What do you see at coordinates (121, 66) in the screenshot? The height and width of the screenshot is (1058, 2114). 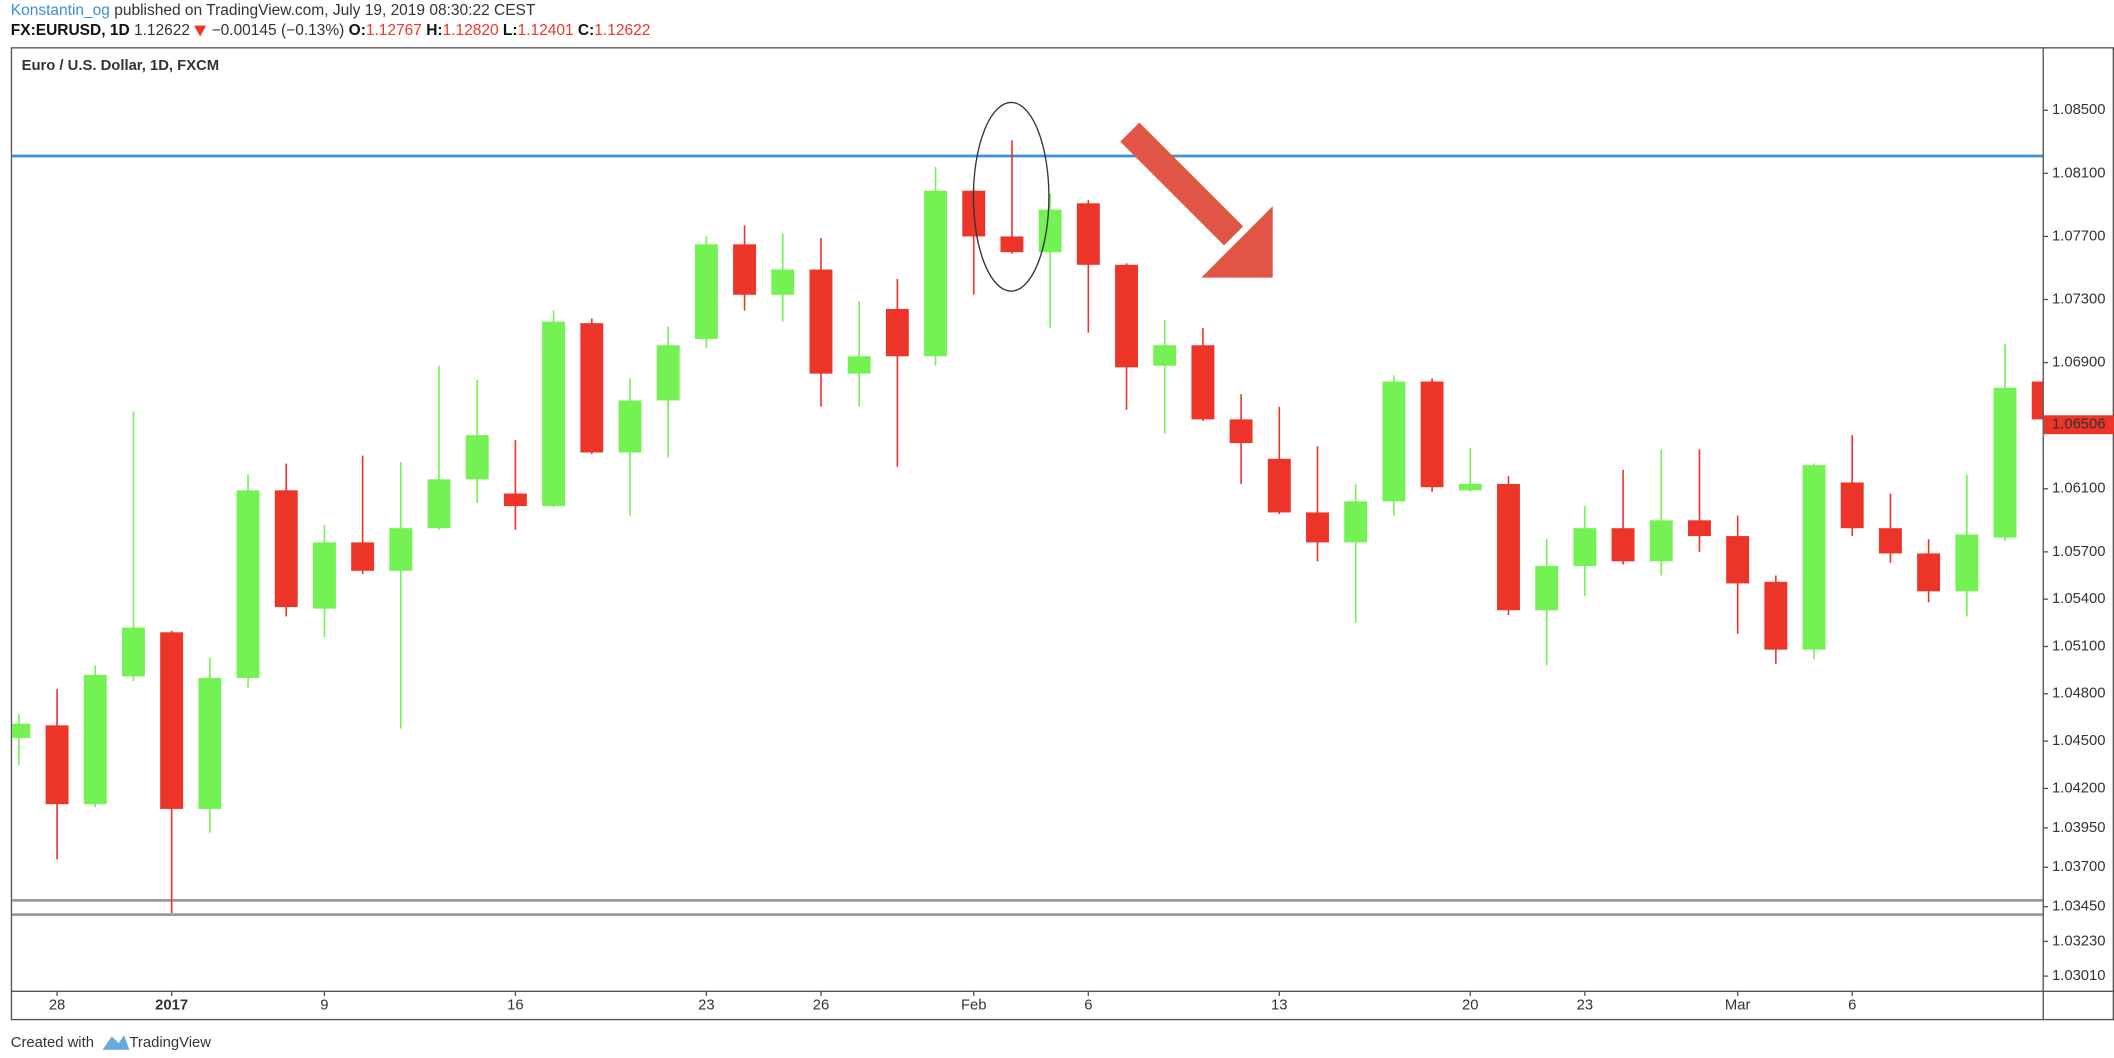 I see `chart-title: Euro / U.S. Dollar, 1D, FXCM` at bounding box center [121, 66].